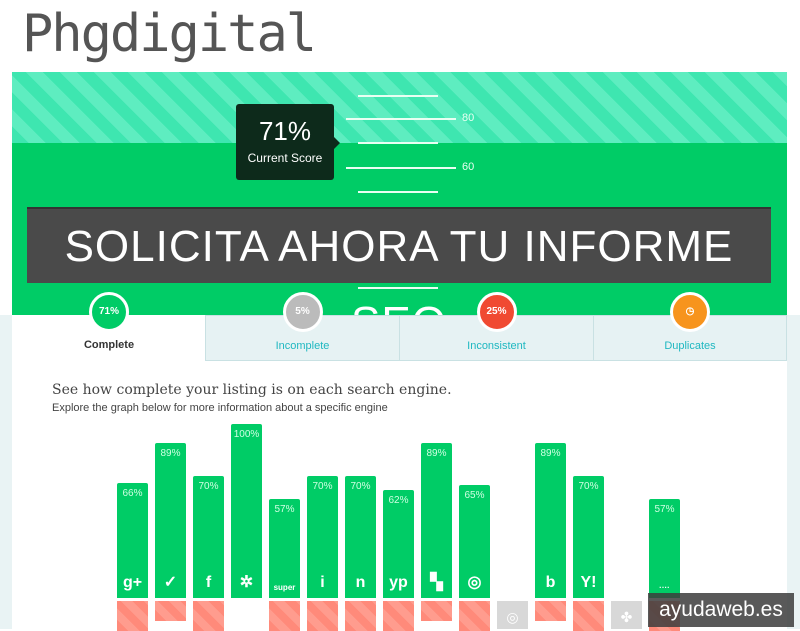 The height and width of the screenshot is (631, 800). I want to click on yelp-icon: ✲, so click(246, 582).